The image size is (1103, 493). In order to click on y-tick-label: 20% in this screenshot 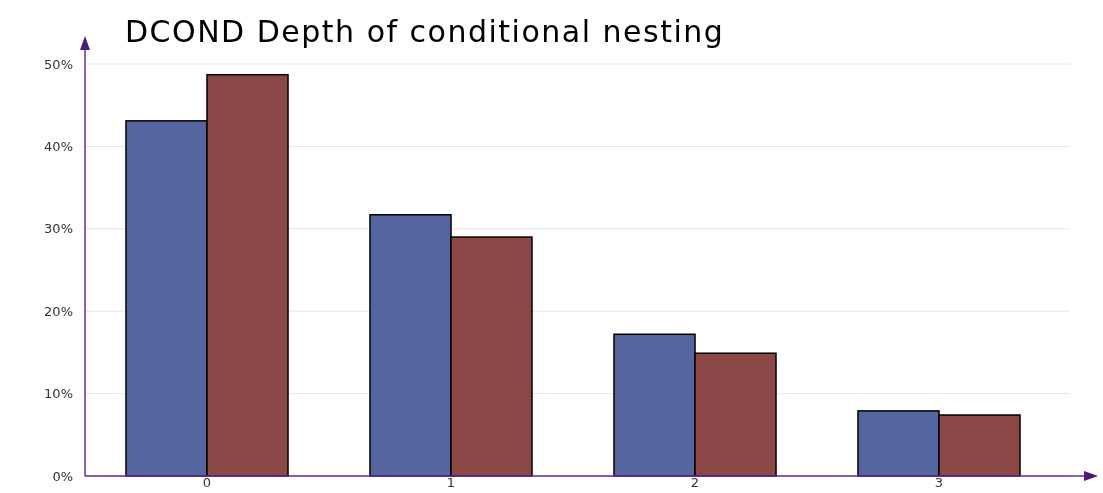, I will do `click(58, 311)`.